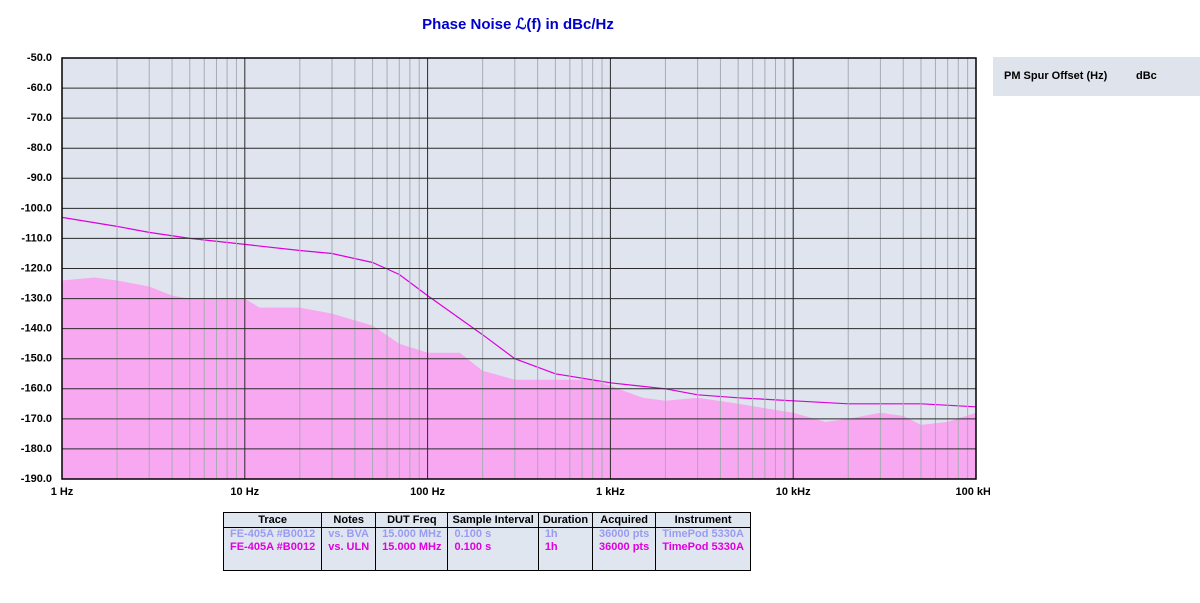 This screenshot has width=1200, height=603. What do you see at coordinates (36, 298) in the screenshot?
I see `y-tick-label: -130.0` at bounding box center [36, 298].